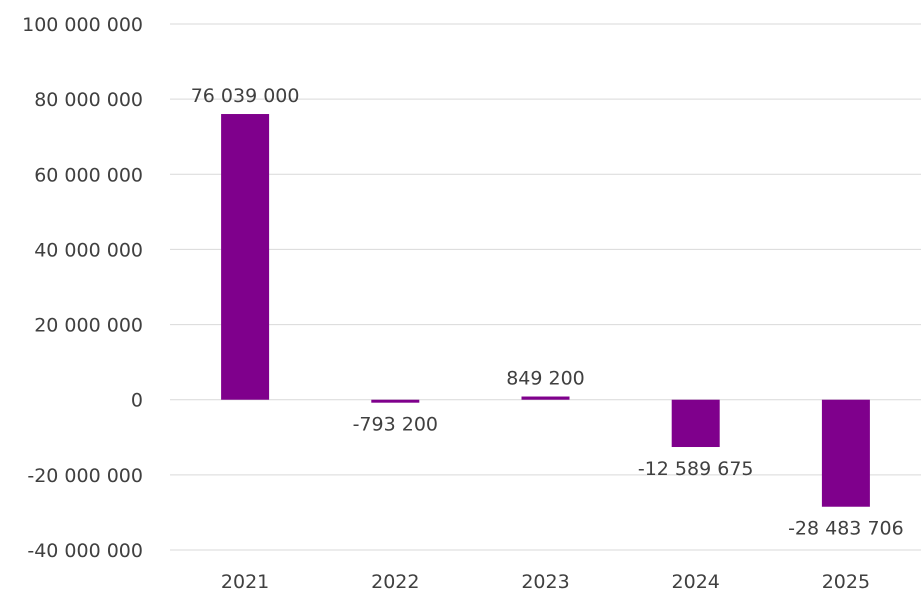  I want to click on x-tick-label: 2025, so click(846, 582).